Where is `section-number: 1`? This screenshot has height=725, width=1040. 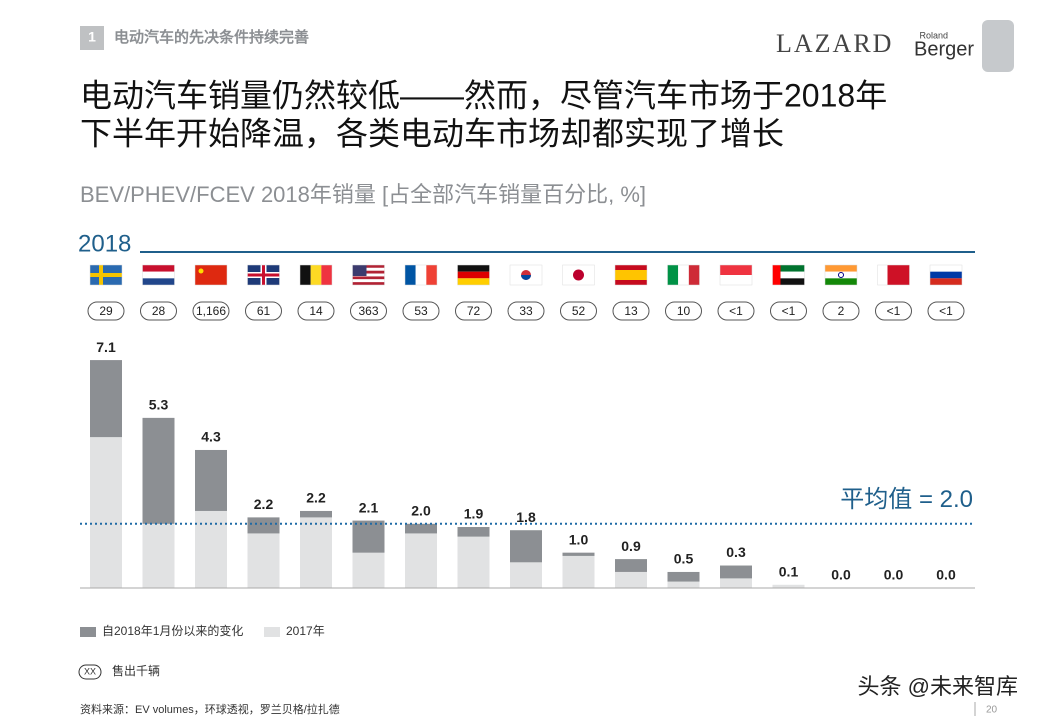 section-number: 1 is located at coordinates (92, 37).